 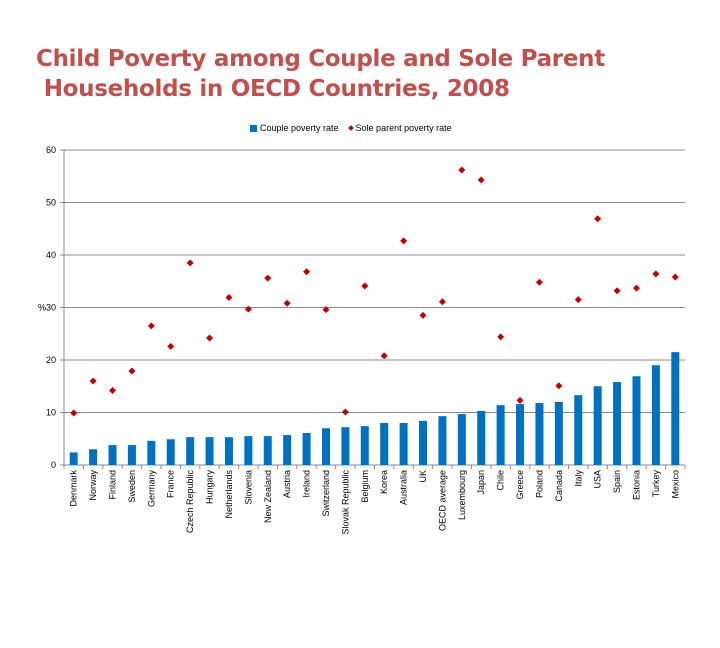 I want to click on x-tick-label: Italy, so click(x=578, y=478).